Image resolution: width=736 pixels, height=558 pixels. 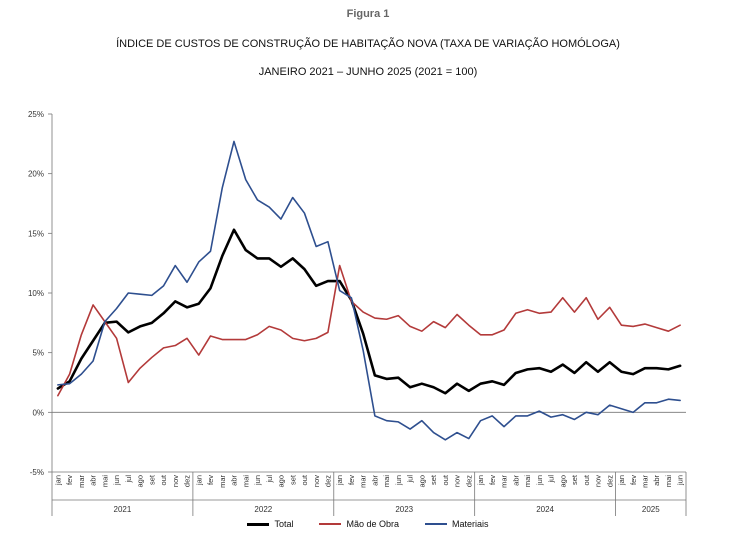 I want to click on legend-label-materiais: Materiais, so click(x=470, y=524).